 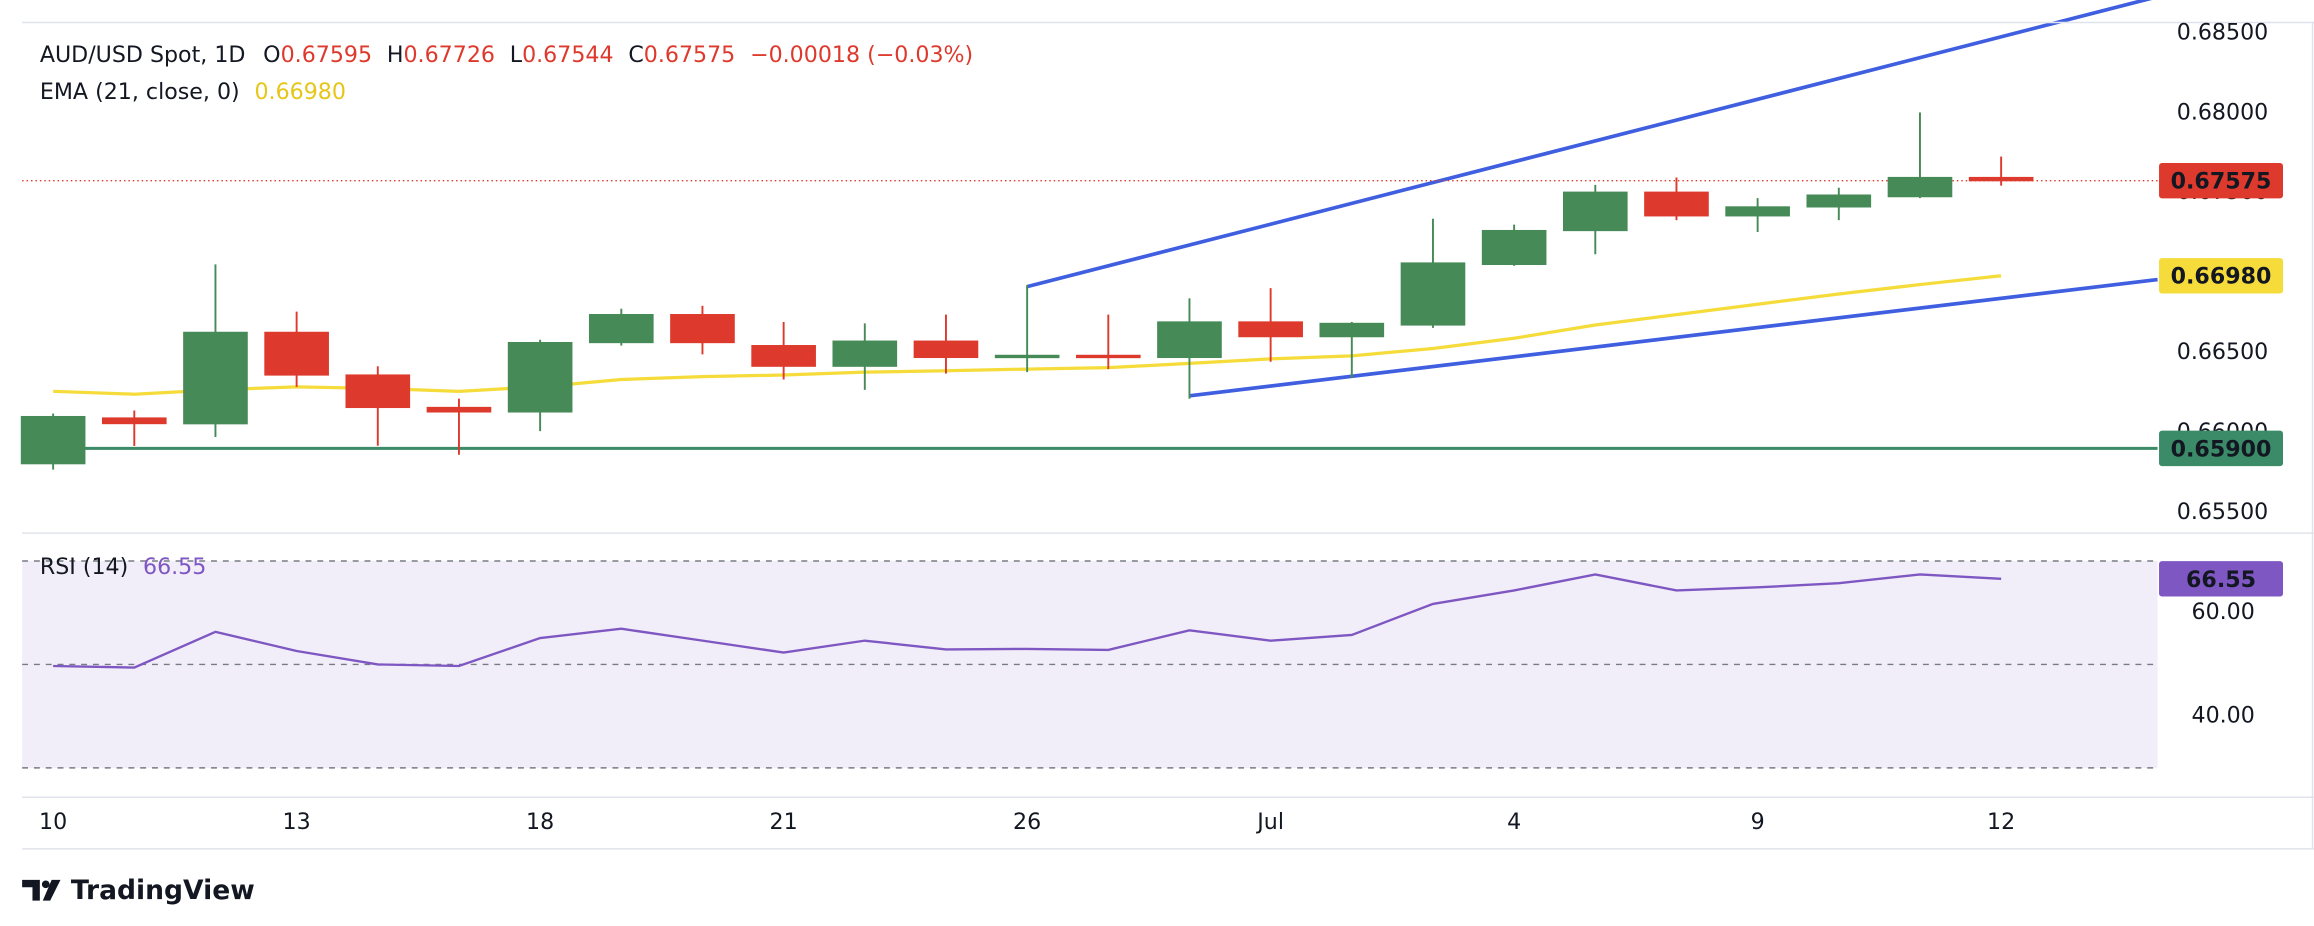 What do you see at coordinates (140, 91) in the screenshot?
I see `ema-name: EMA (21, close, 0)` at bounding box center [140, 91].